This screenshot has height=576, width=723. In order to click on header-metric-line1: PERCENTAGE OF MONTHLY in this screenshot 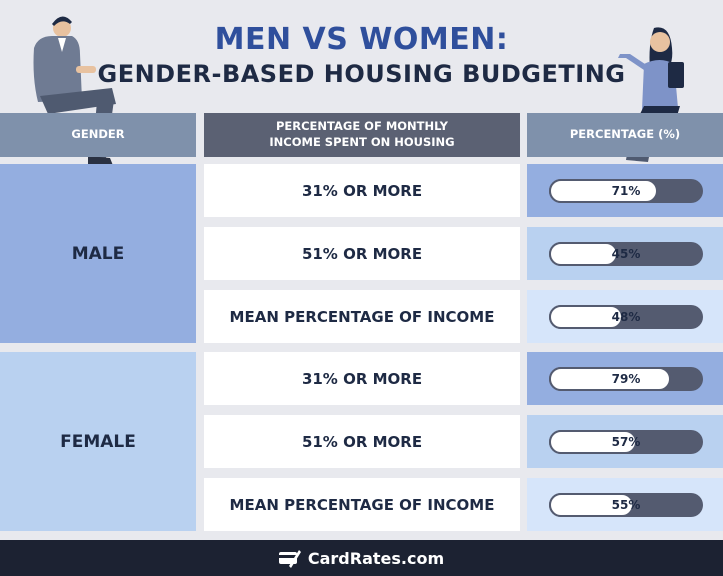, I will do `click(361, 126)`.